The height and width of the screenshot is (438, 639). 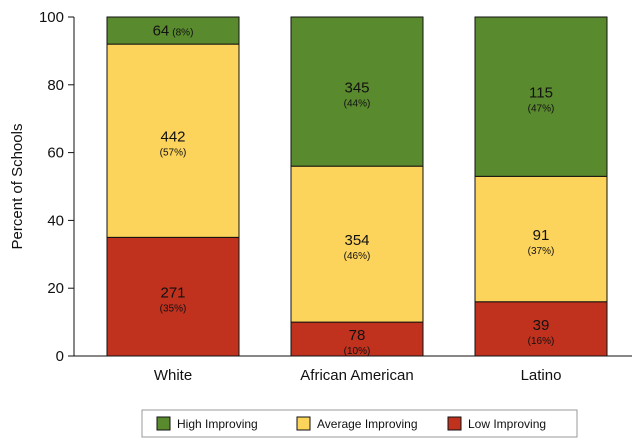 What do you see at coordinates (55, 220) in the screenshot?
I see `y-tick-label: 40` at bounding box center [55, 220].